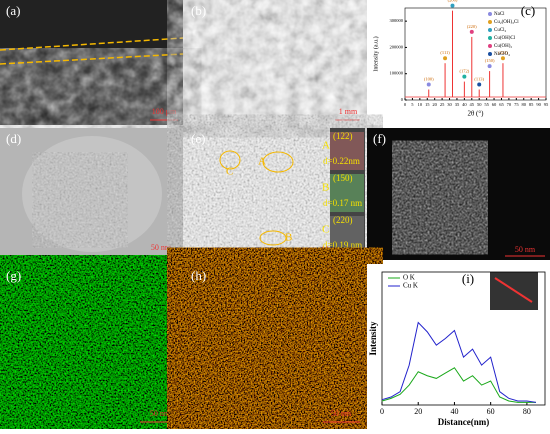 The image size is (550, 434). I want to click on image-a-surface, so click(91, 90).